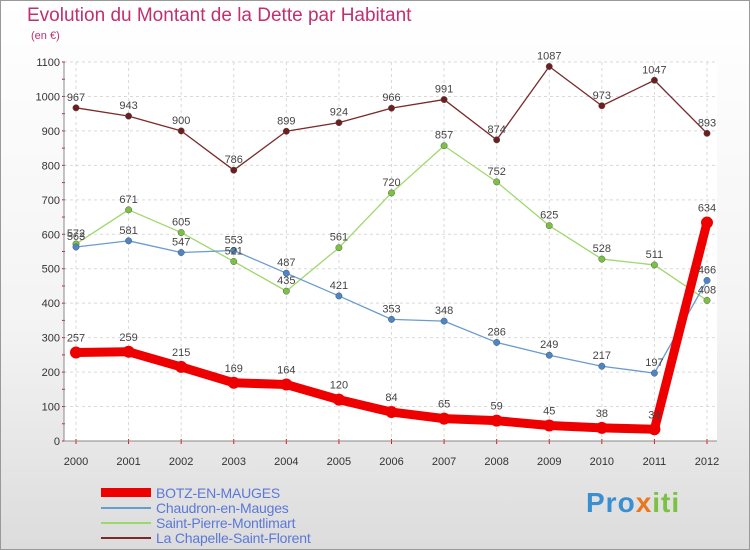 Image resolution: width=750 pixels, height=550 pixels. Describe the element at coordinates (549, 56) in the screenshot. I see `data-label: 1087` at that location.